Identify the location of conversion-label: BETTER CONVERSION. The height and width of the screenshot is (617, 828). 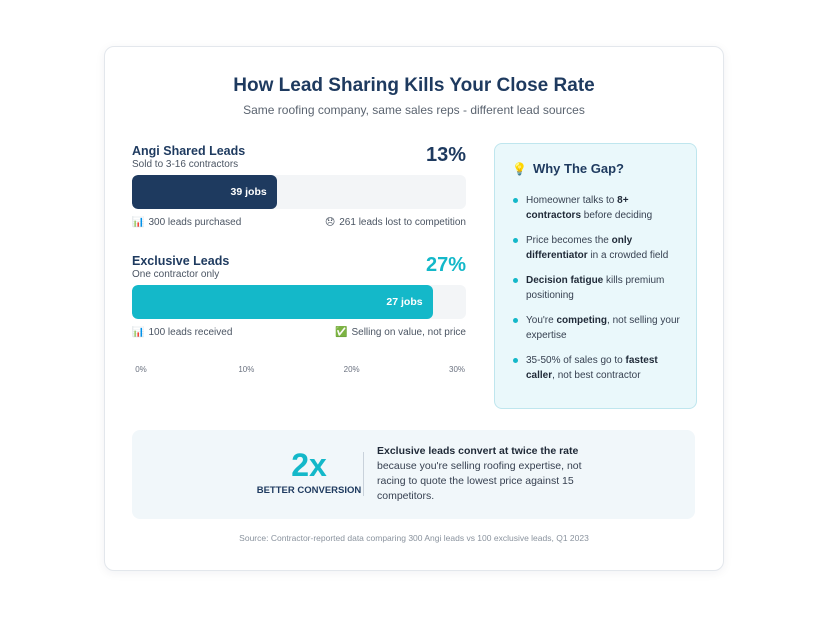
(309, 490).